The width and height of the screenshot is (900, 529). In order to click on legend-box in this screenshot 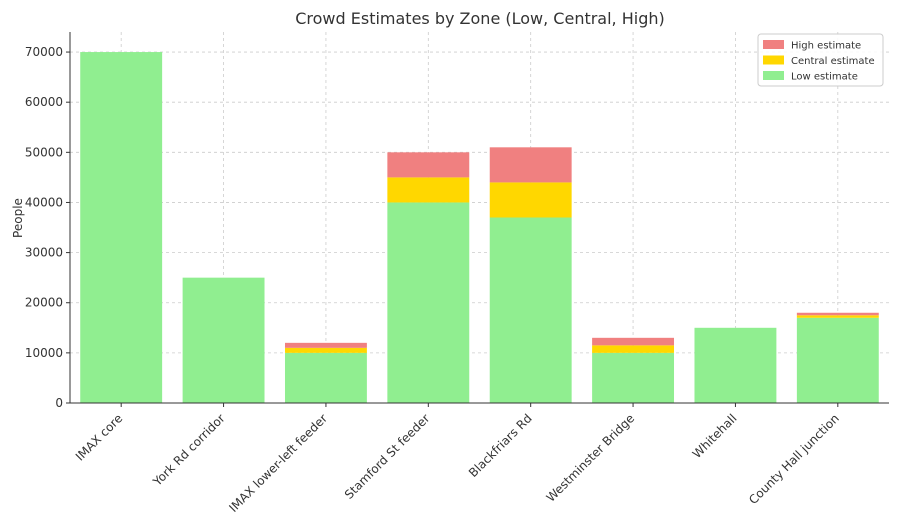, I will do `click(820, 60)`.